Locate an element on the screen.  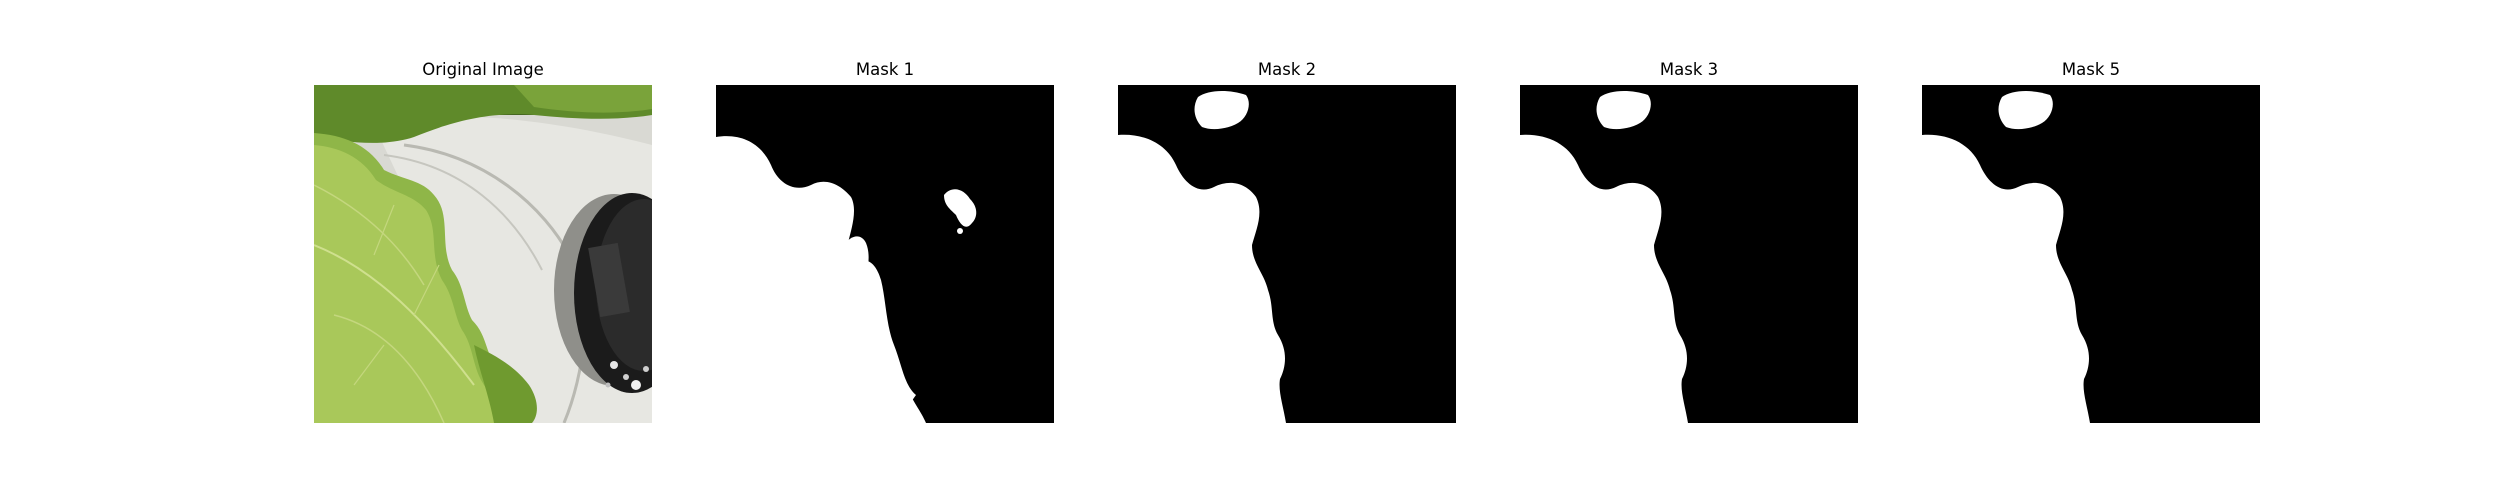
panel-title: Mask 2 is located at coordinates (1287, 69).